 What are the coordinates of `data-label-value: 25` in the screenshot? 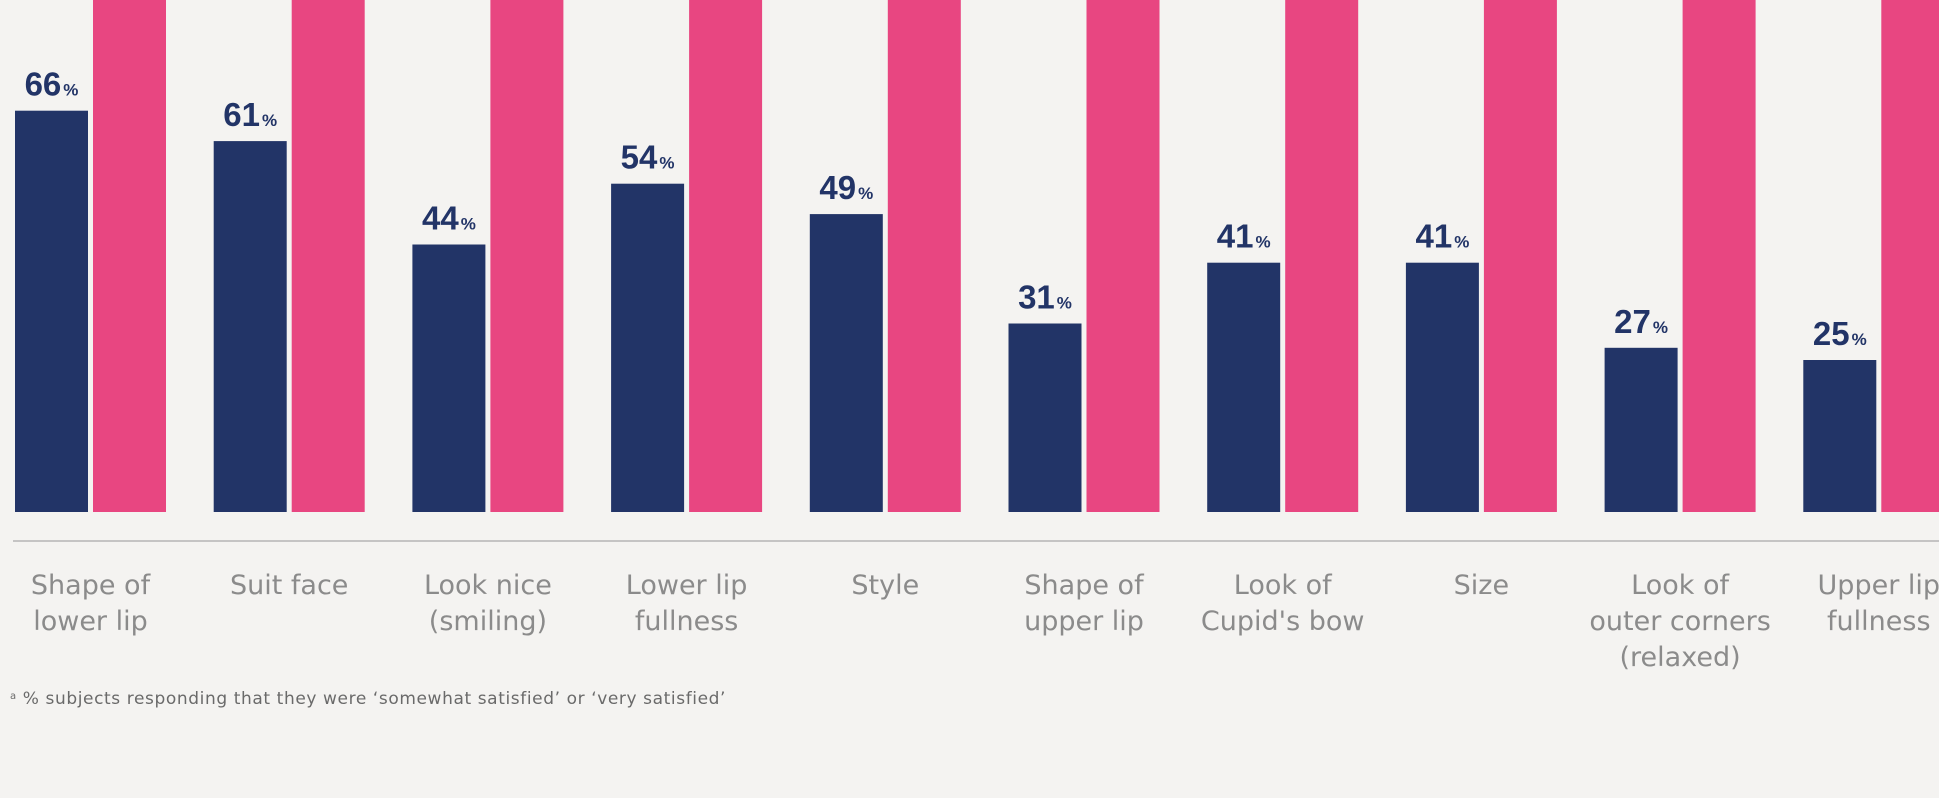 It's located at (1831, 333).